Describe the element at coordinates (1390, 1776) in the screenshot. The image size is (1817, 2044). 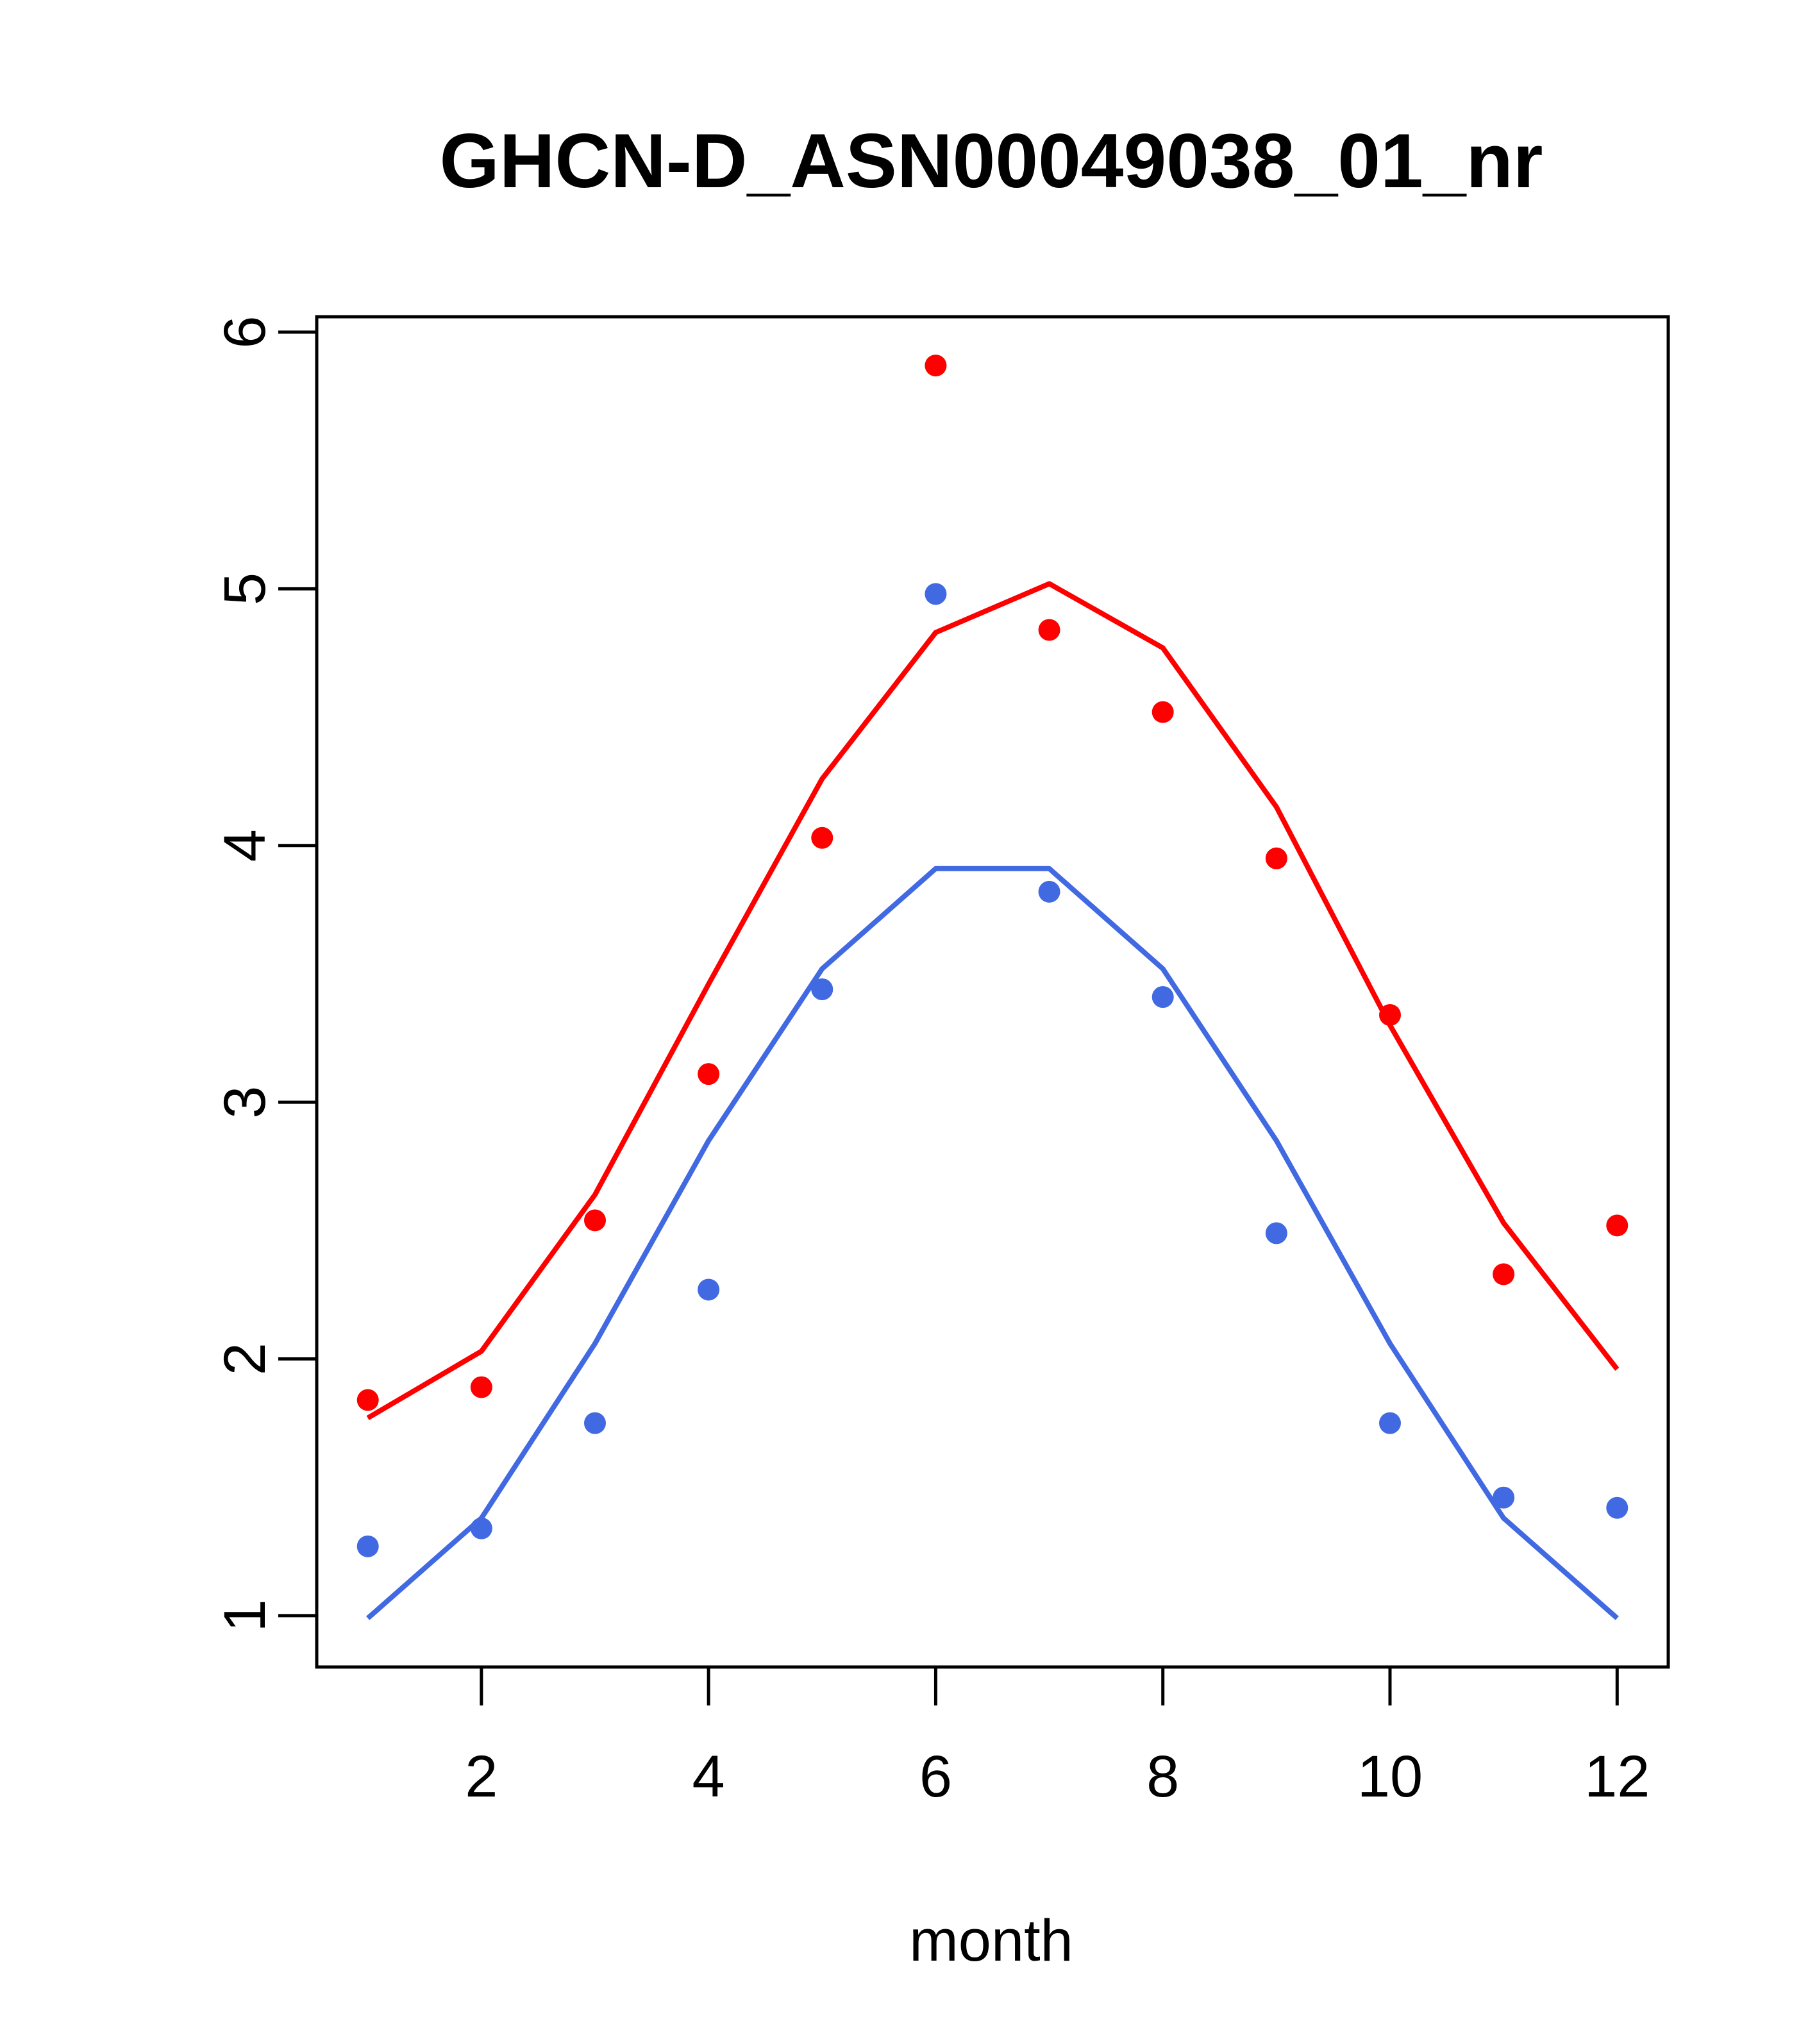
I see `x-tick-label: 10` at that location.